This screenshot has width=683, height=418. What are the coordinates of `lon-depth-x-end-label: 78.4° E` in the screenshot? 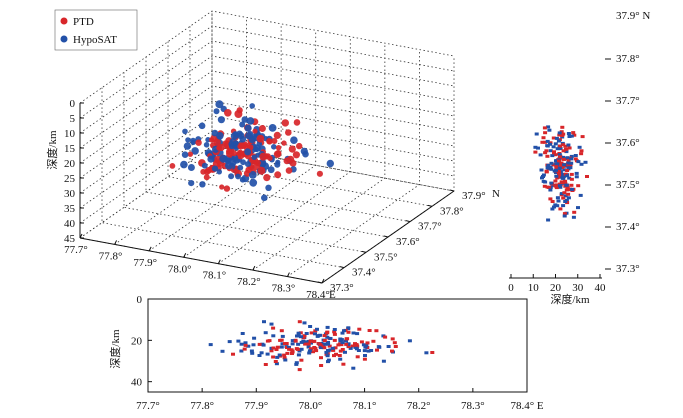 It's located at (526, 406).